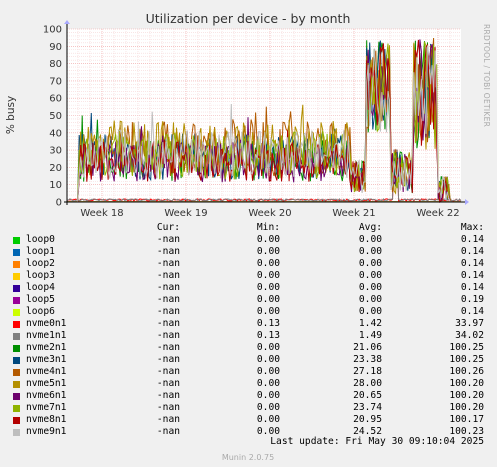 This screenshot has width=497, height=467. What do you see at coordinates (40, 263) in the screenshot?
I see `legend-name: loop2` at bounding box center [40, 263].